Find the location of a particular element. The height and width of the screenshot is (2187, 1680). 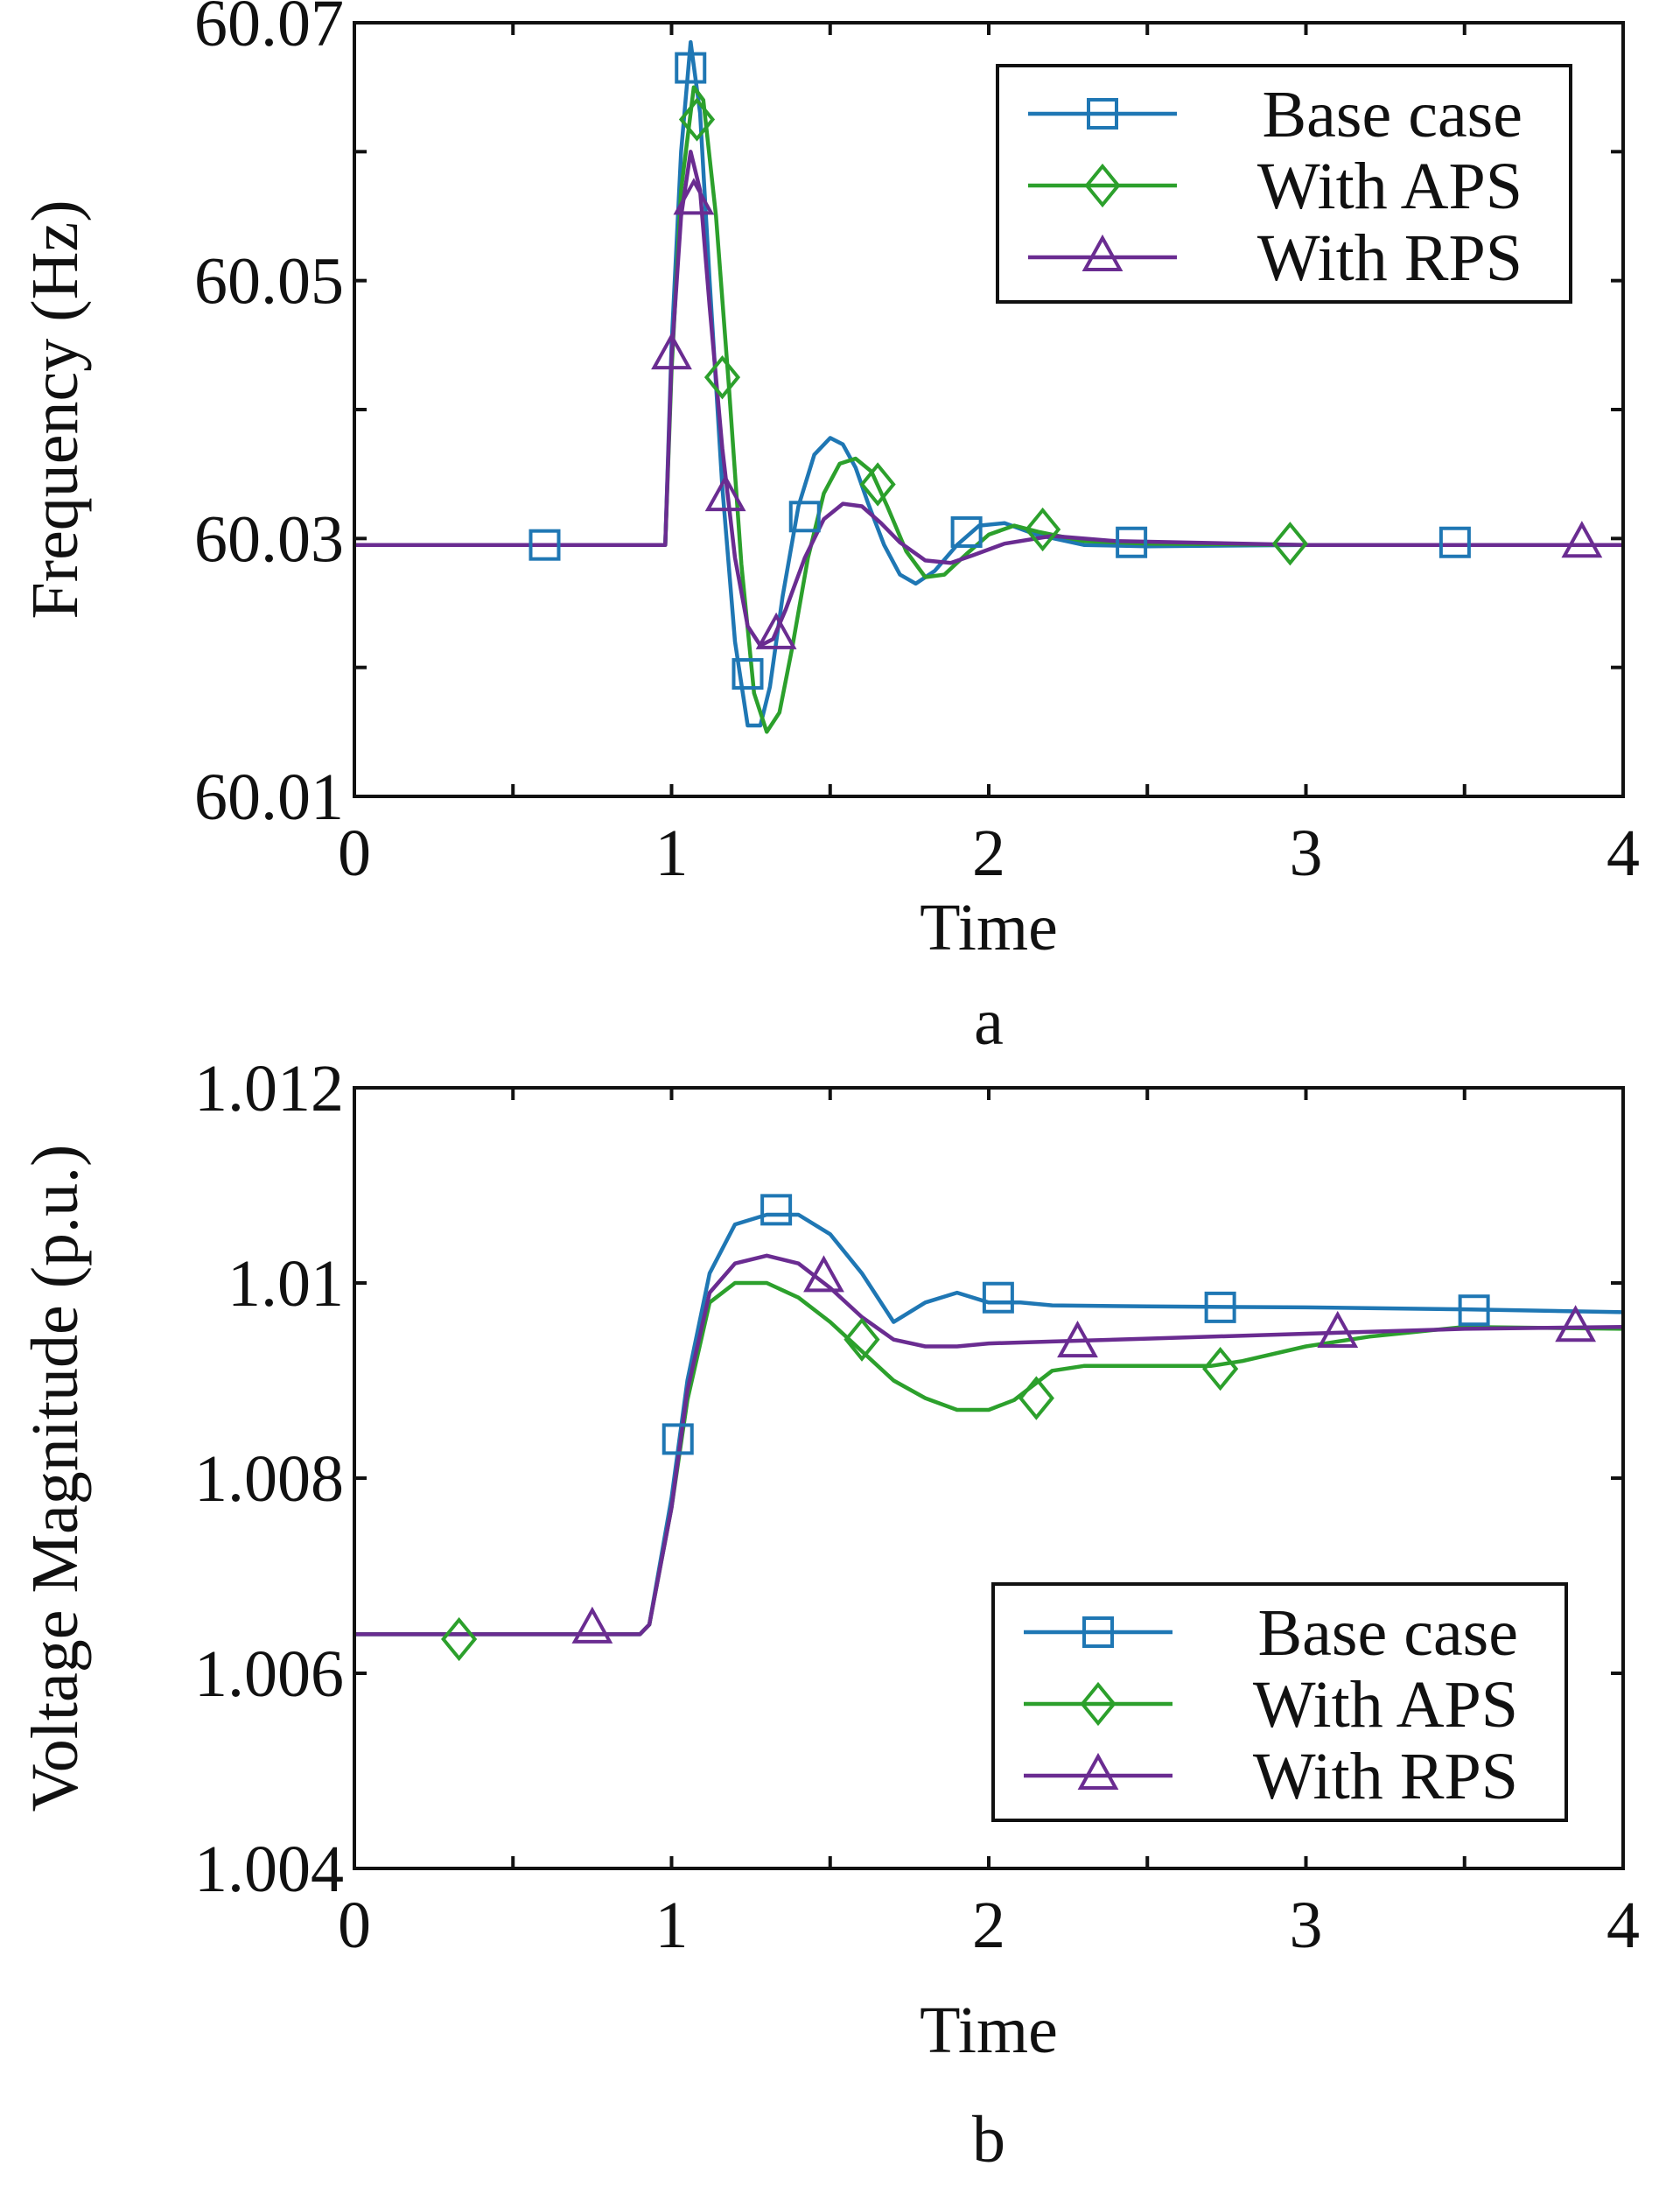

y-tick-label: 1.012 is located at coordinates (269, 1088).